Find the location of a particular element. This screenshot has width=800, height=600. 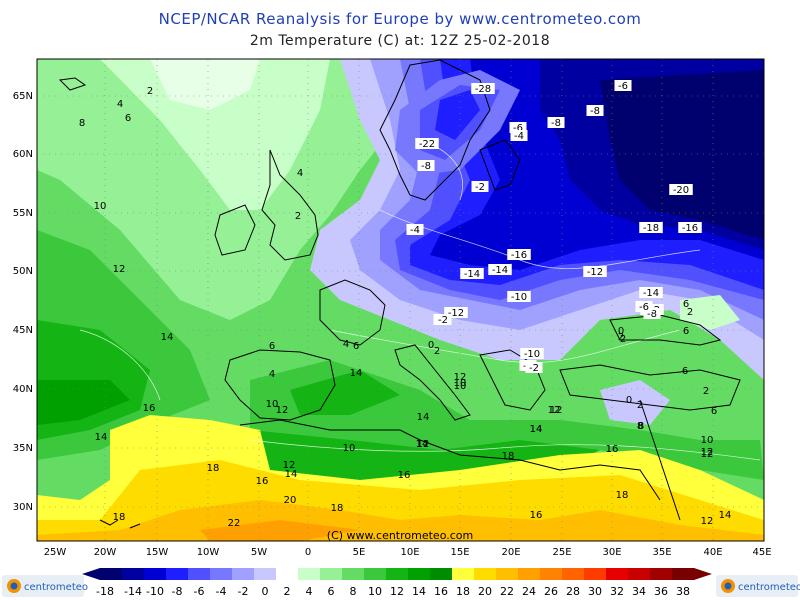

map-subtitle: 2m Temperature (C) at: 12Z 25-02-2018 is located at coordinates (400, 41).